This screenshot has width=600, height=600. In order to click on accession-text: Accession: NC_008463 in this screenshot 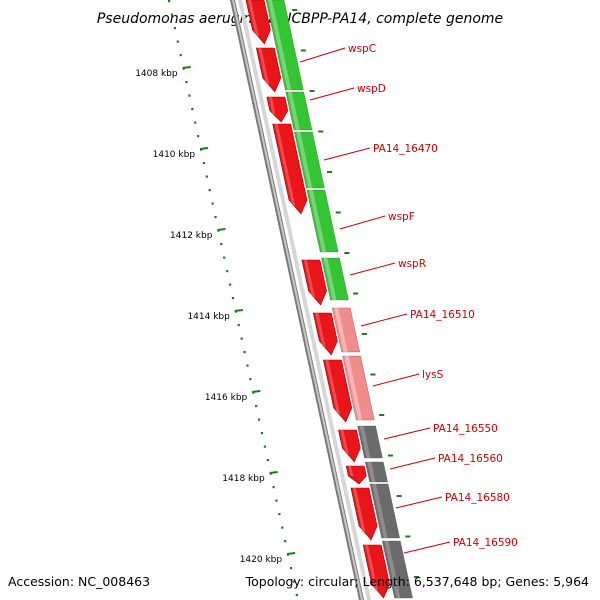, I will do `click(79, 581)`.